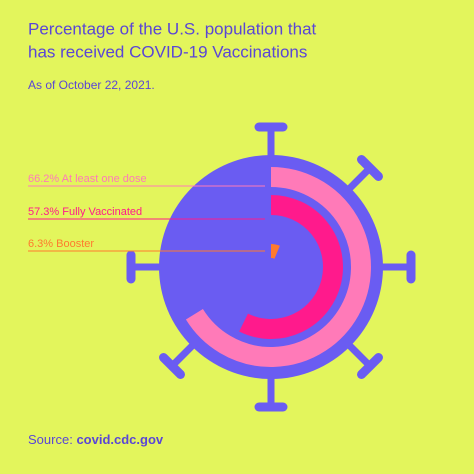 This screenshot has height=474, width=474. What do you see at coordinates (104, 179) in the screenshot?
I see `category-label: At least one dose` at bounding box center [104, 179].